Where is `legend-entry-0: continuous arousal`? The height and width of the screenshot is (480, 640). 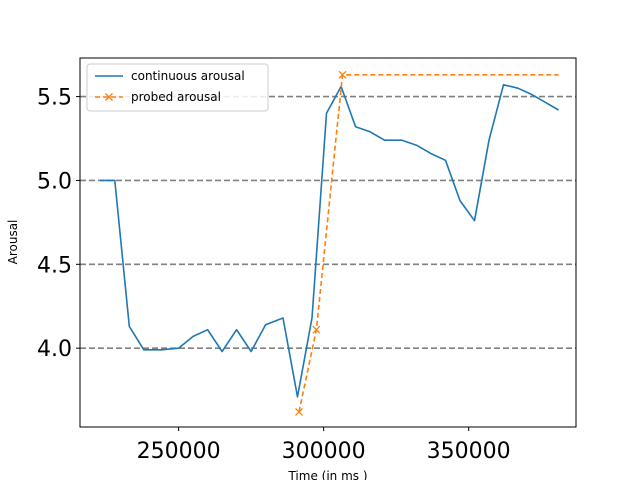
legend-entry-0: continuous arousal is located at coordinates (170, 76).